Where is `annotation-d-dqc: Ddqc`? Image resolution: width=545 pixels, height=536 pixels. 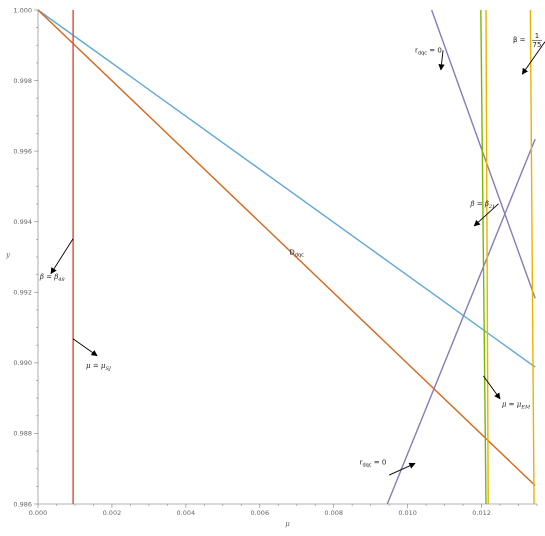 annotation-d-dqc: Ddqc is located at coordinates (296, 254).